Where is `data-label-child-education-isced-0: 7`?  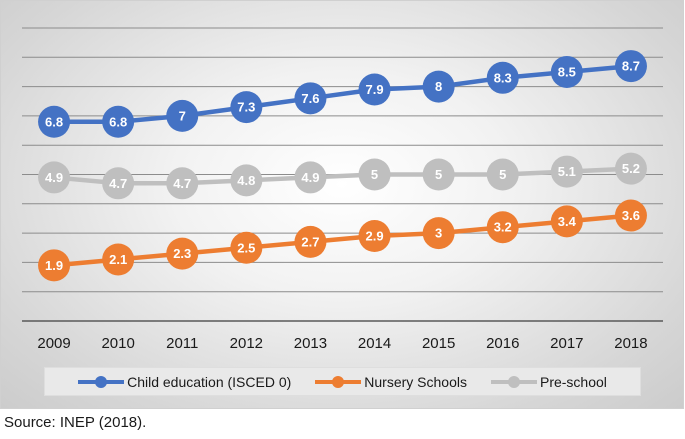
data-label-child-education-isced-0: 7 is located at coordinates (182, 115).